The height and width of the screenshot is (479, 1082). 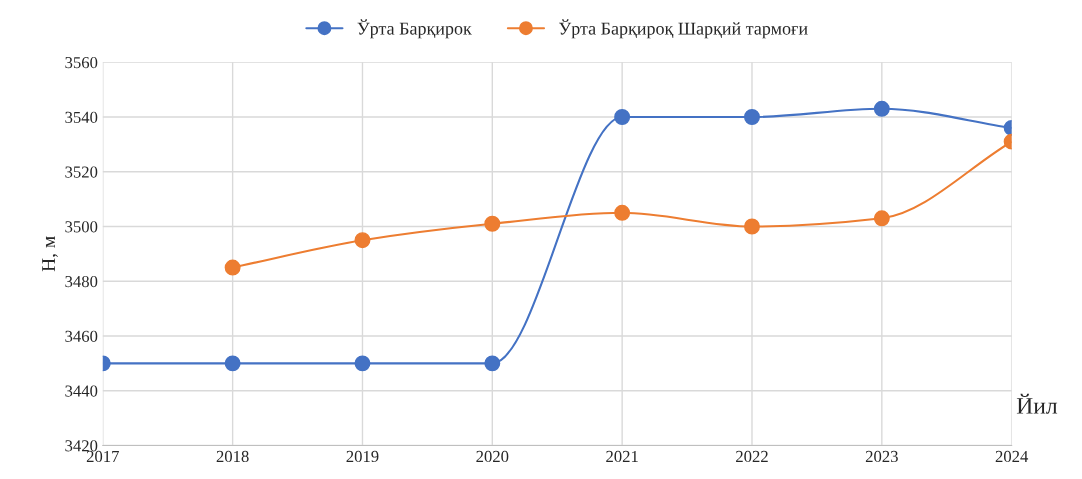 What do you see at coordinates (81, 391) in the screenshot?
I see `y-tick-label: 3440` at bounding box center [81, 391].